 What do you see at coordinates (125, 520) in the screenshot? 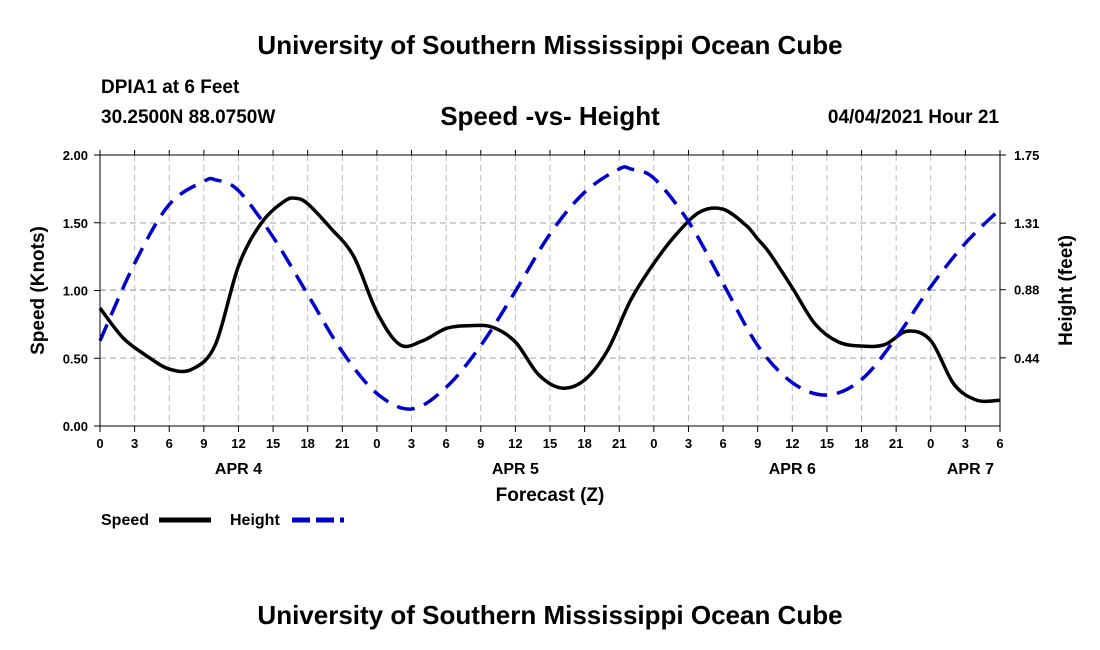
I see `legend-label: Speed` at bounding box center [125, 520].